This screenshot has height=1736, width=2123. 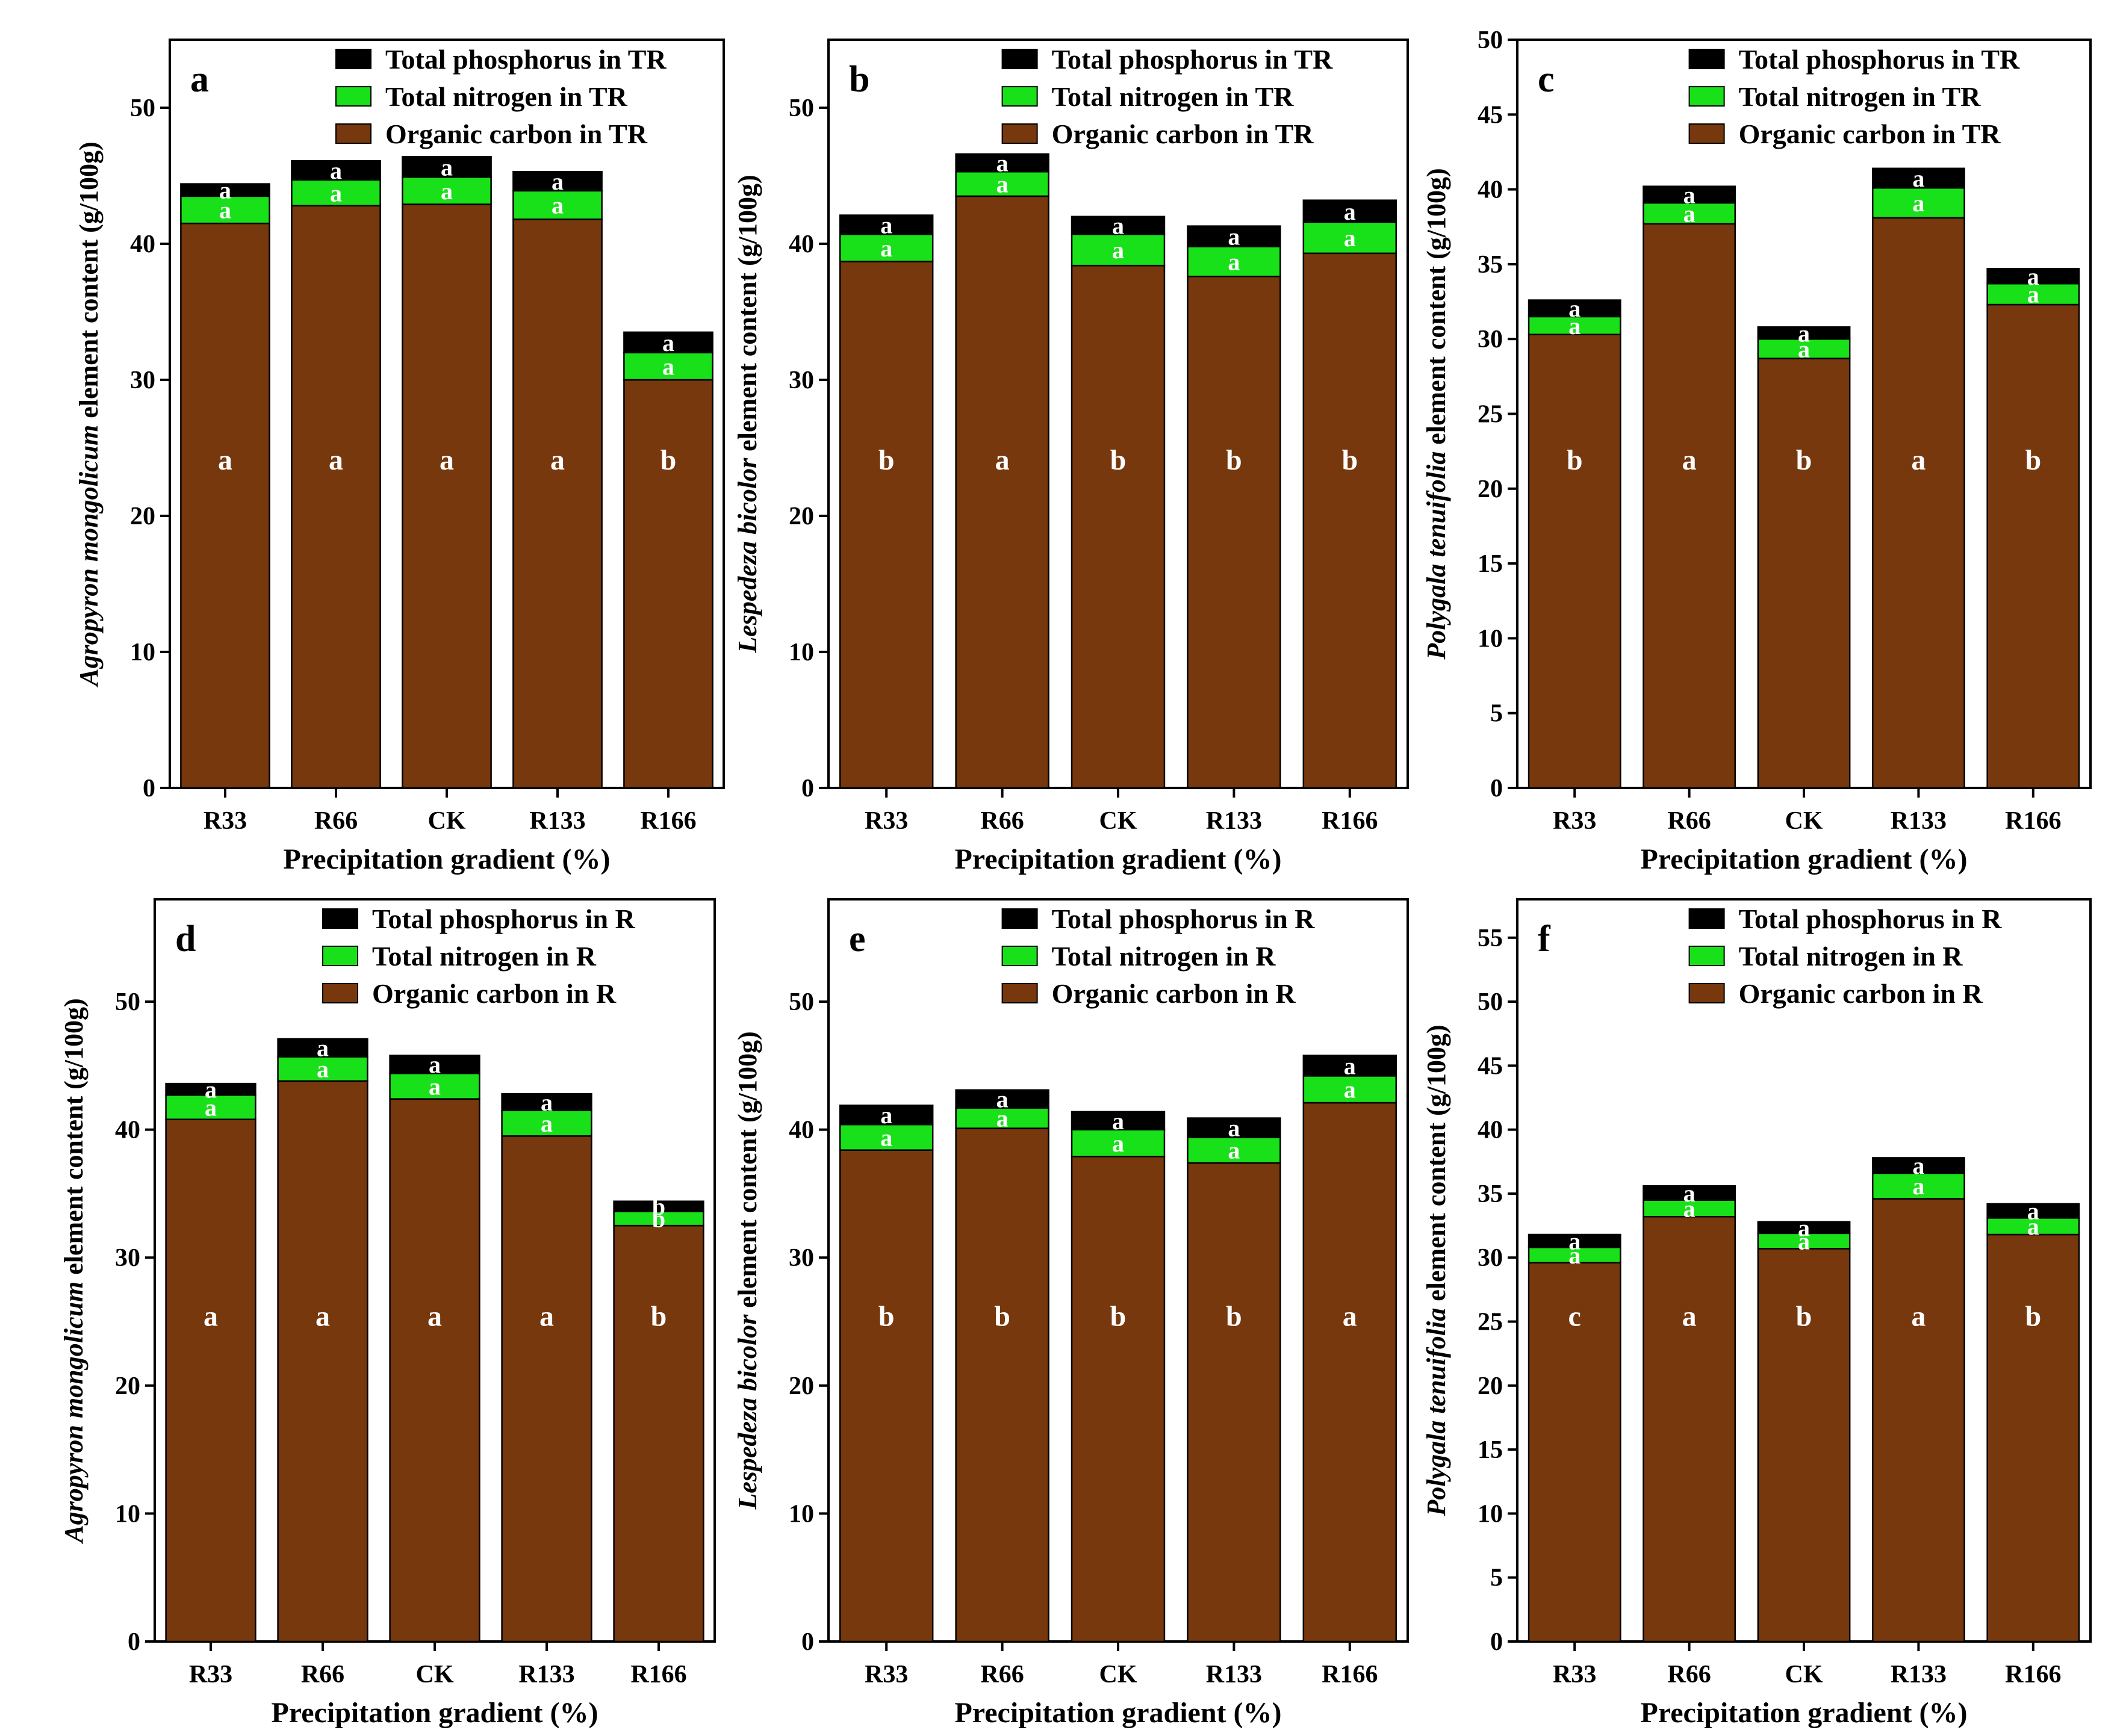 What do you see at coordinates (859, 79) in the screenshot?
I see `panel-letter: b` at bounding box center [859, 79].